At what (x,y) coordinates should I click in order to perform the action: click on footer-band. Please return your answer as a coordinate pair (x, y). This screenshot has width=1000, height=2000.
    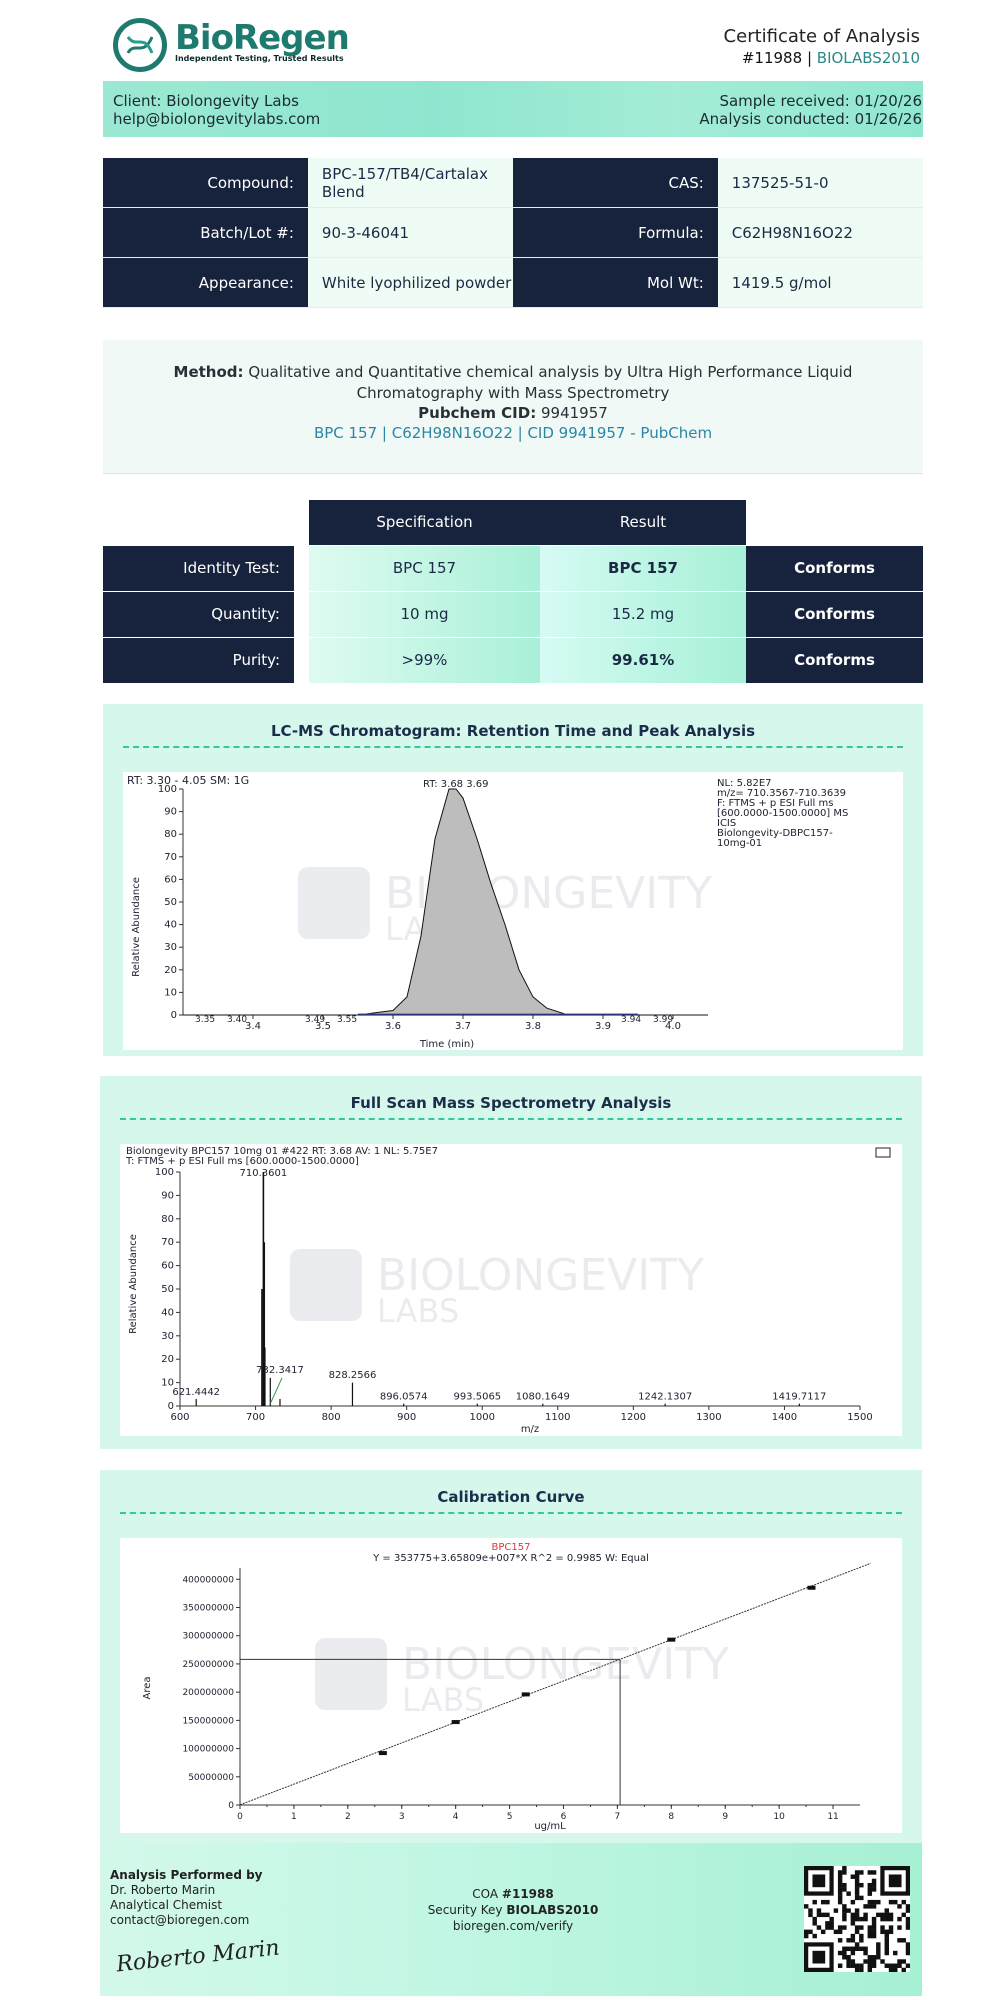
    Looking at the image, I should click on (511, 1919).